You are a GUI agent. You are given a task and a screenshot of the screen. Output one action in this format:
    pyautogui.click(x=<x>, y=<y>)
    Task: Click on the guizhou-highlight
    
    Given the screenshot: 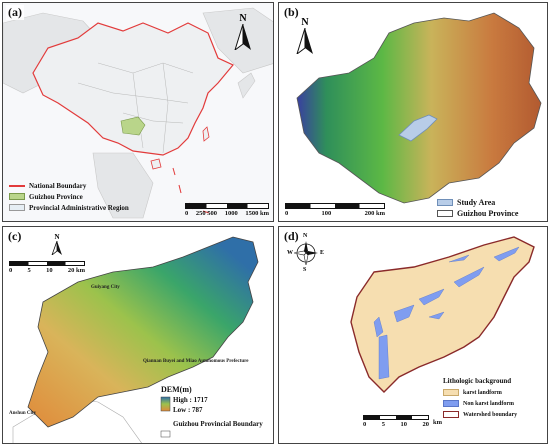 What is the action you would take?
    pyautogui.click(x=133, y=126)
    